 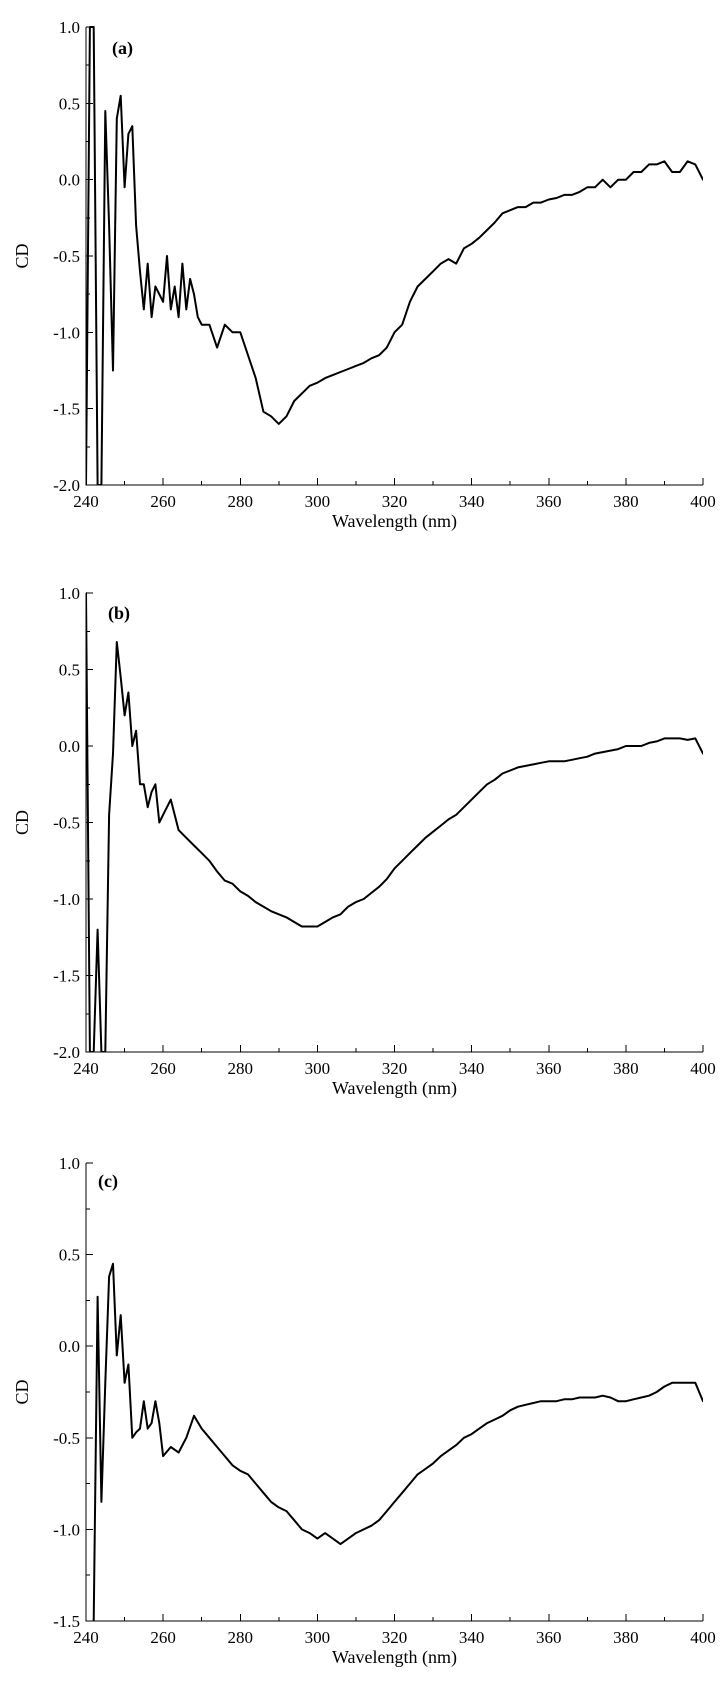 I want to click on panel-label: (b), so click(x=119, y=613).